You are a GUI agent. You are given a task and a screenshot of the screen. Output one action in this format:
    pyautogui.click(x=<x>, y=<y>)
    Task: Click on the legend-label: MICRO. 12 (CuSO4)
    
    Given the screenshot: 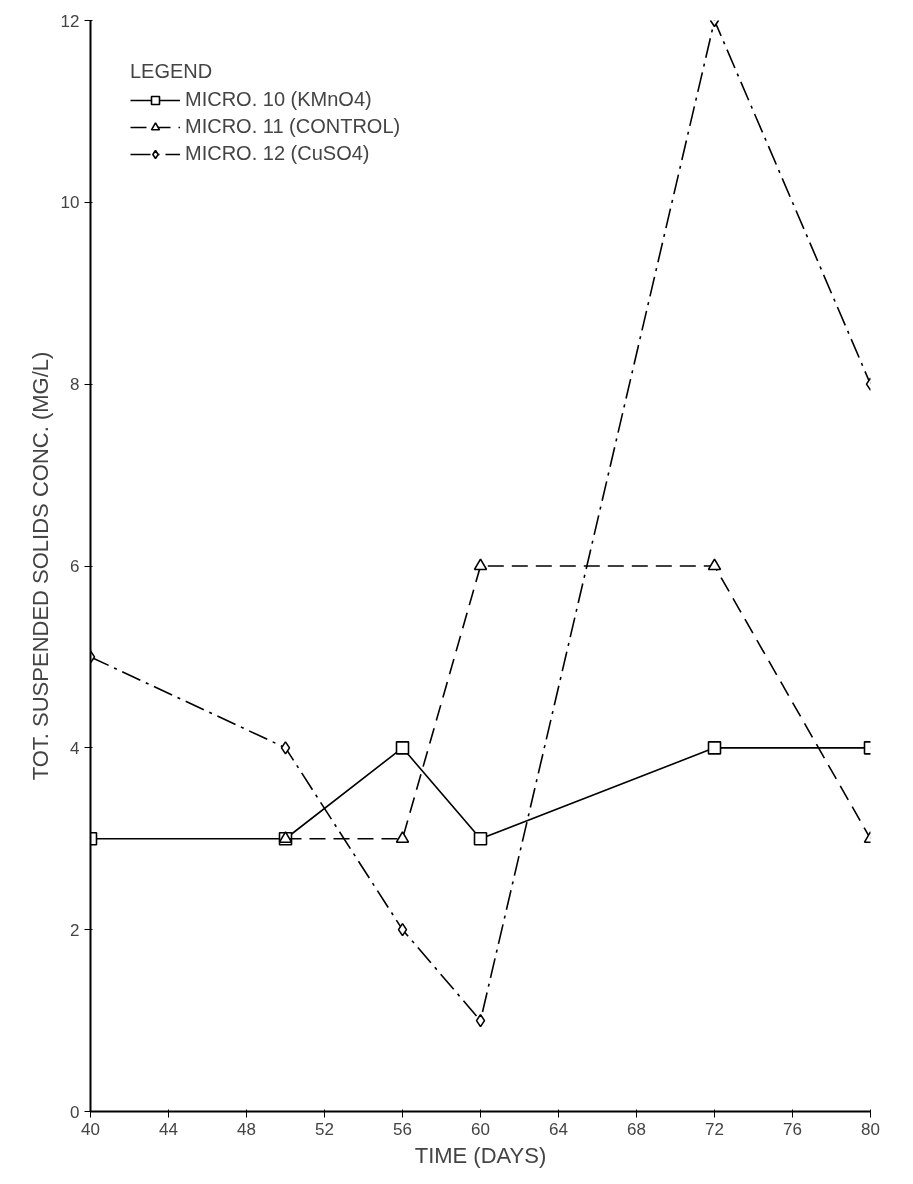 What is the action you would take?
    pyautogui.click(x=277, y=153)
    